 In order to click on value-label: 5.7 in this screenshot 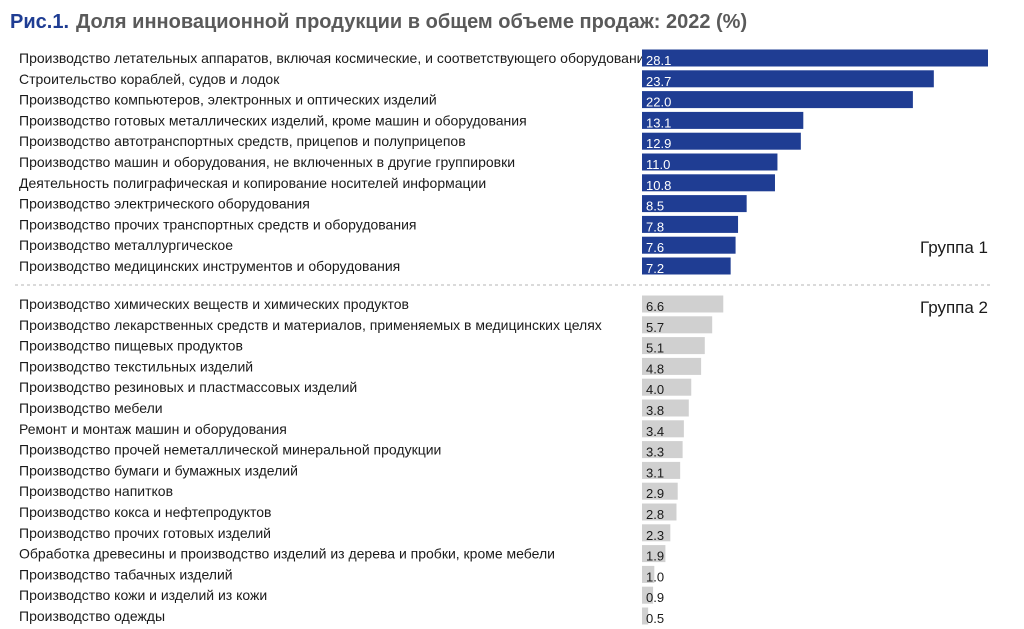, I will do `click(655, 327)`.